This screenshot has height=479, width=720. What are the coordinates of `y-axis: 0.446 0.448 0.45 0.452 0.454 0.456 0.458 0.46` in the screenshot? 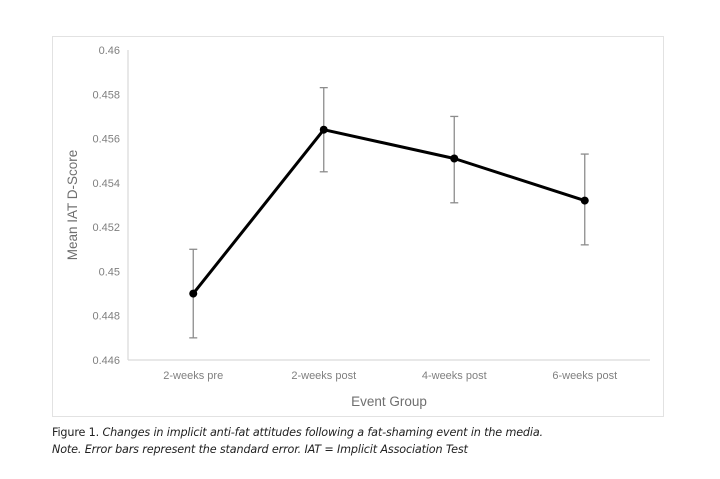 It's located at (110, 206).